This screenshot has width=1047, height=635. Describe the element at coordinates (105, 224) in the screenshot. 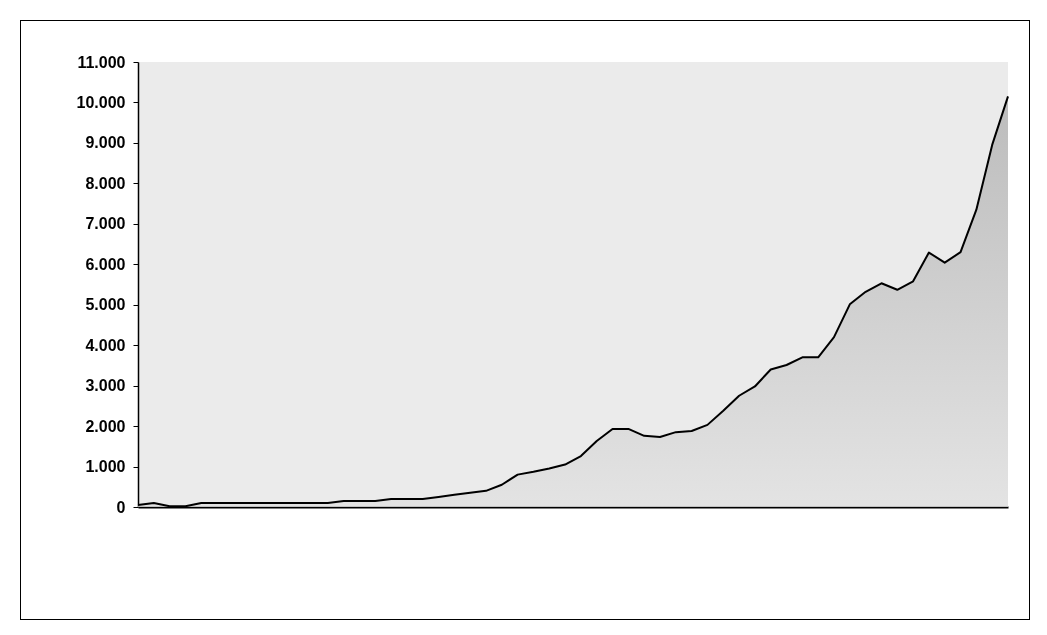

I see `y-tick-label: 7.000` at that location.